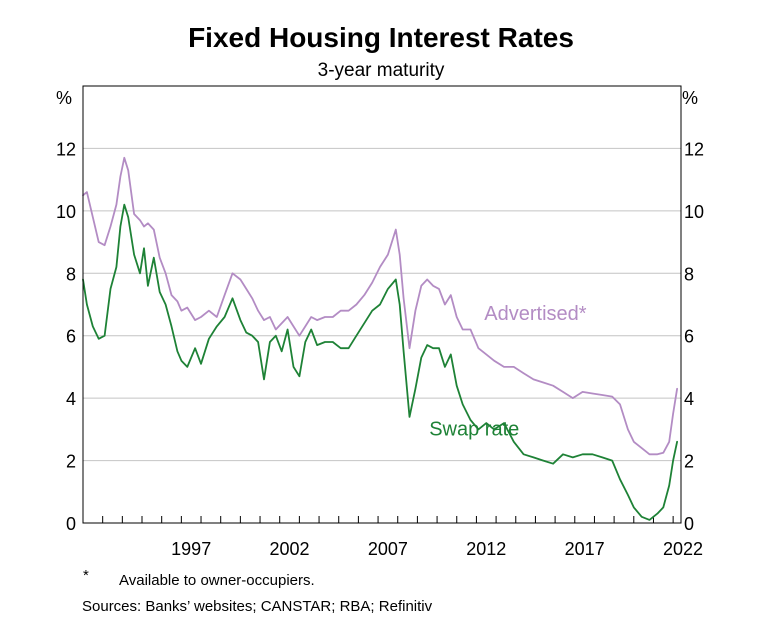  Describe the element at coordinates (486, 549) in the screenshot. I see `x-tick-label: 2012` at that location.